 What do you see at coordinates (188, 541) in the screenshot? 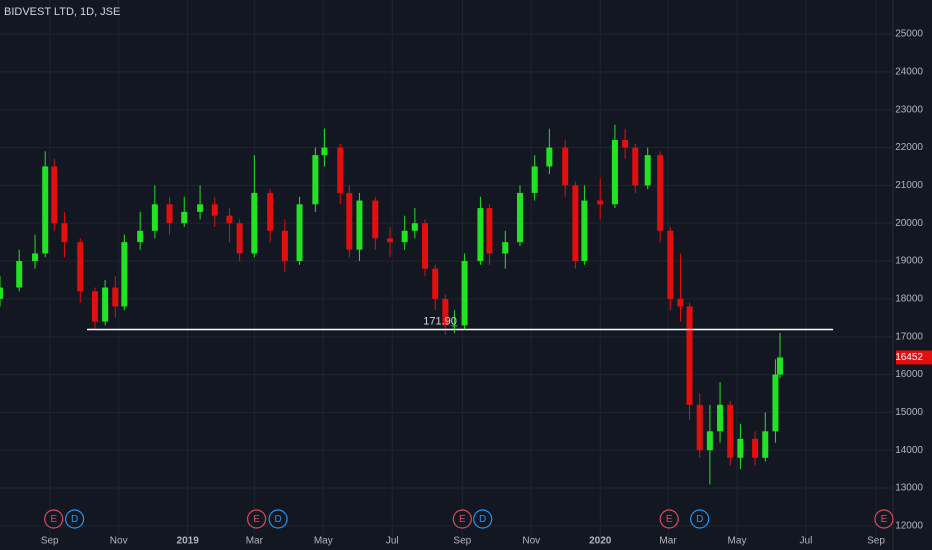
I see `x-tick-label: 2019` at bounding box center [188, 541].